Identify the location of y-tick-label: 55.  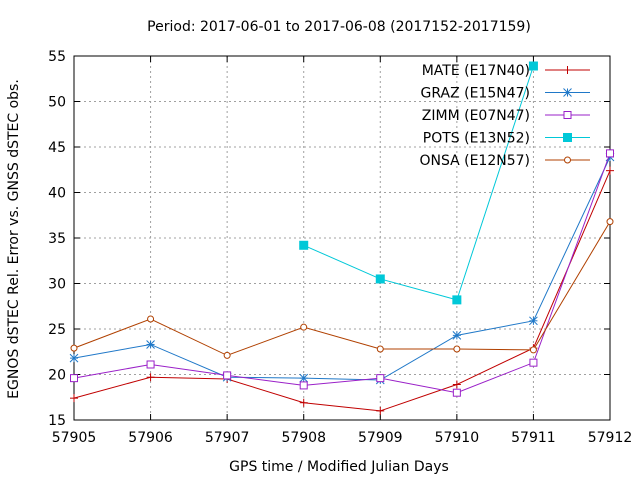
(57, 57).